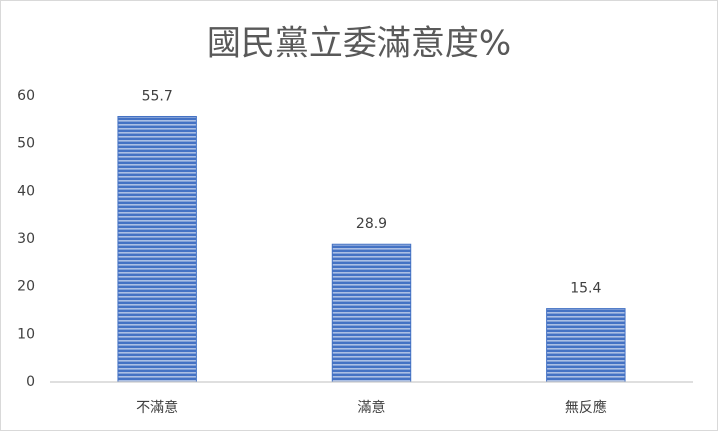 The image size is (718, 431). Describe the element at coordinates (26, 191) in the screenshot. I see `y-tick-label: 40` at that location.